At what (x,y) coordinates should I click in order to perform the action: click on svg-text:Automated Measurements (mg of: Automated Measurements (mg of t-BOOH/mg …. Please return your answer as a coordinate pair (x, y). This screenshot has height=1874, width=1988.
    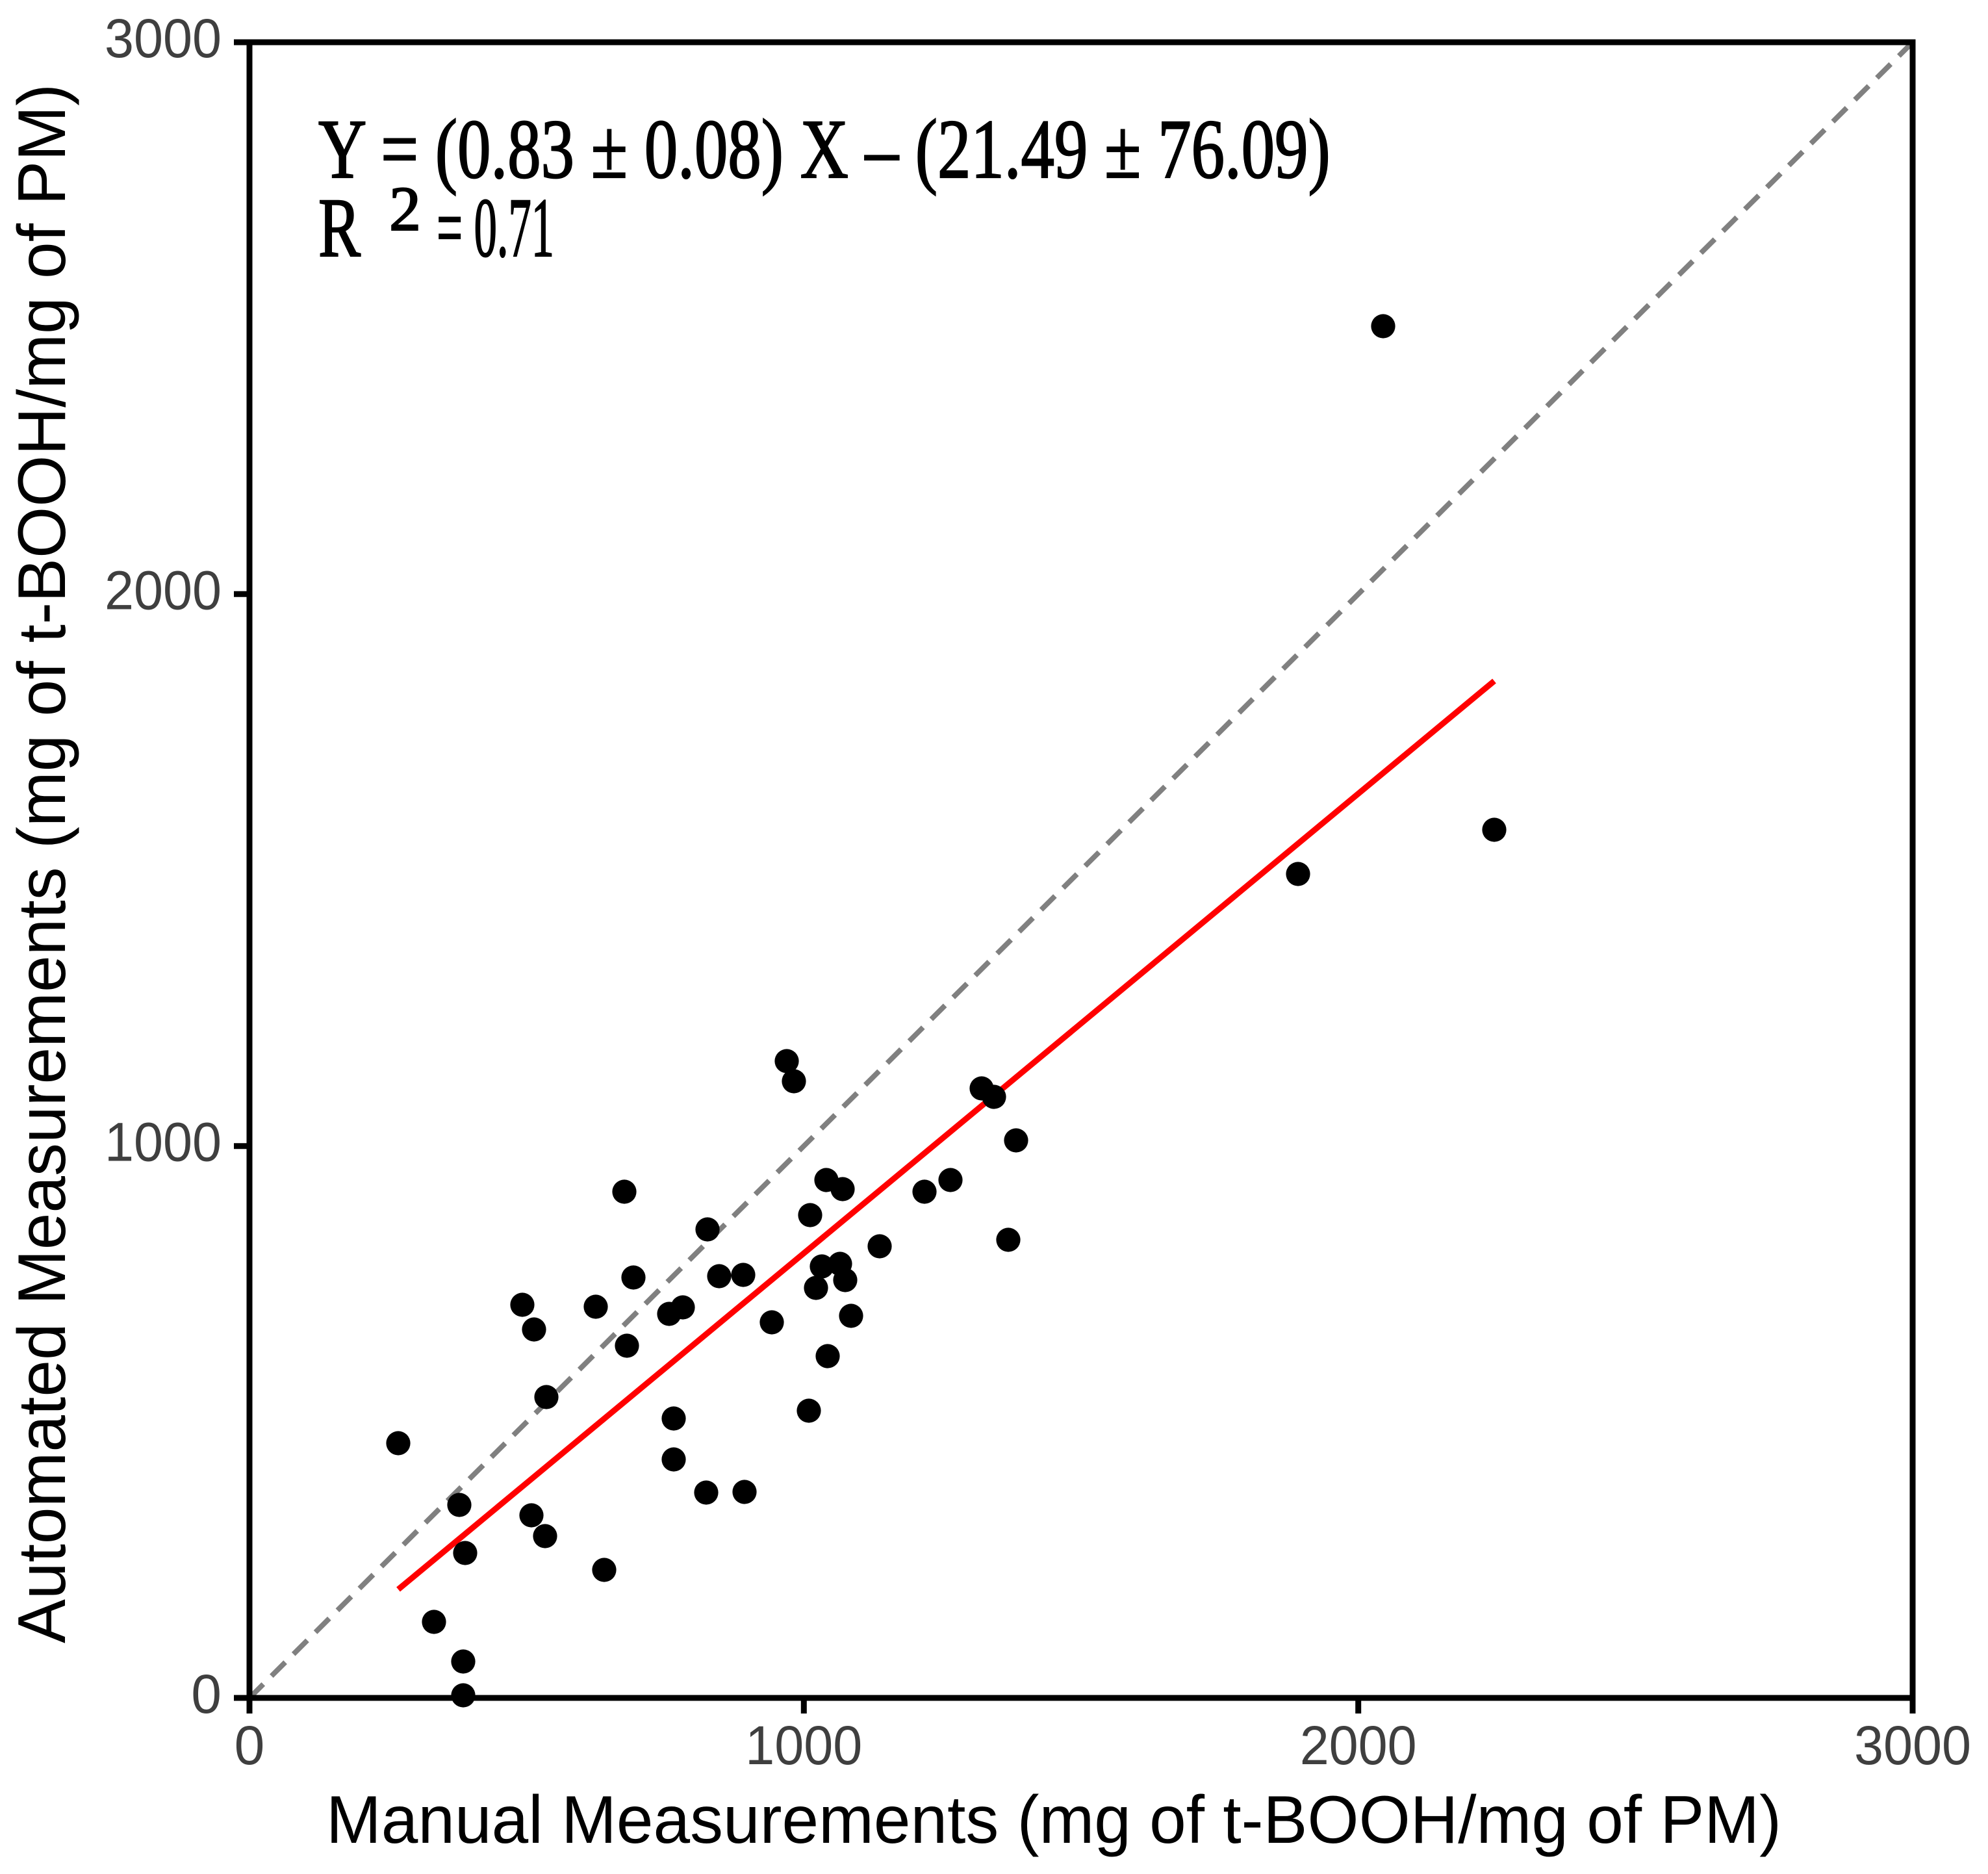
    Looking at the image, I should click on (43, 864).